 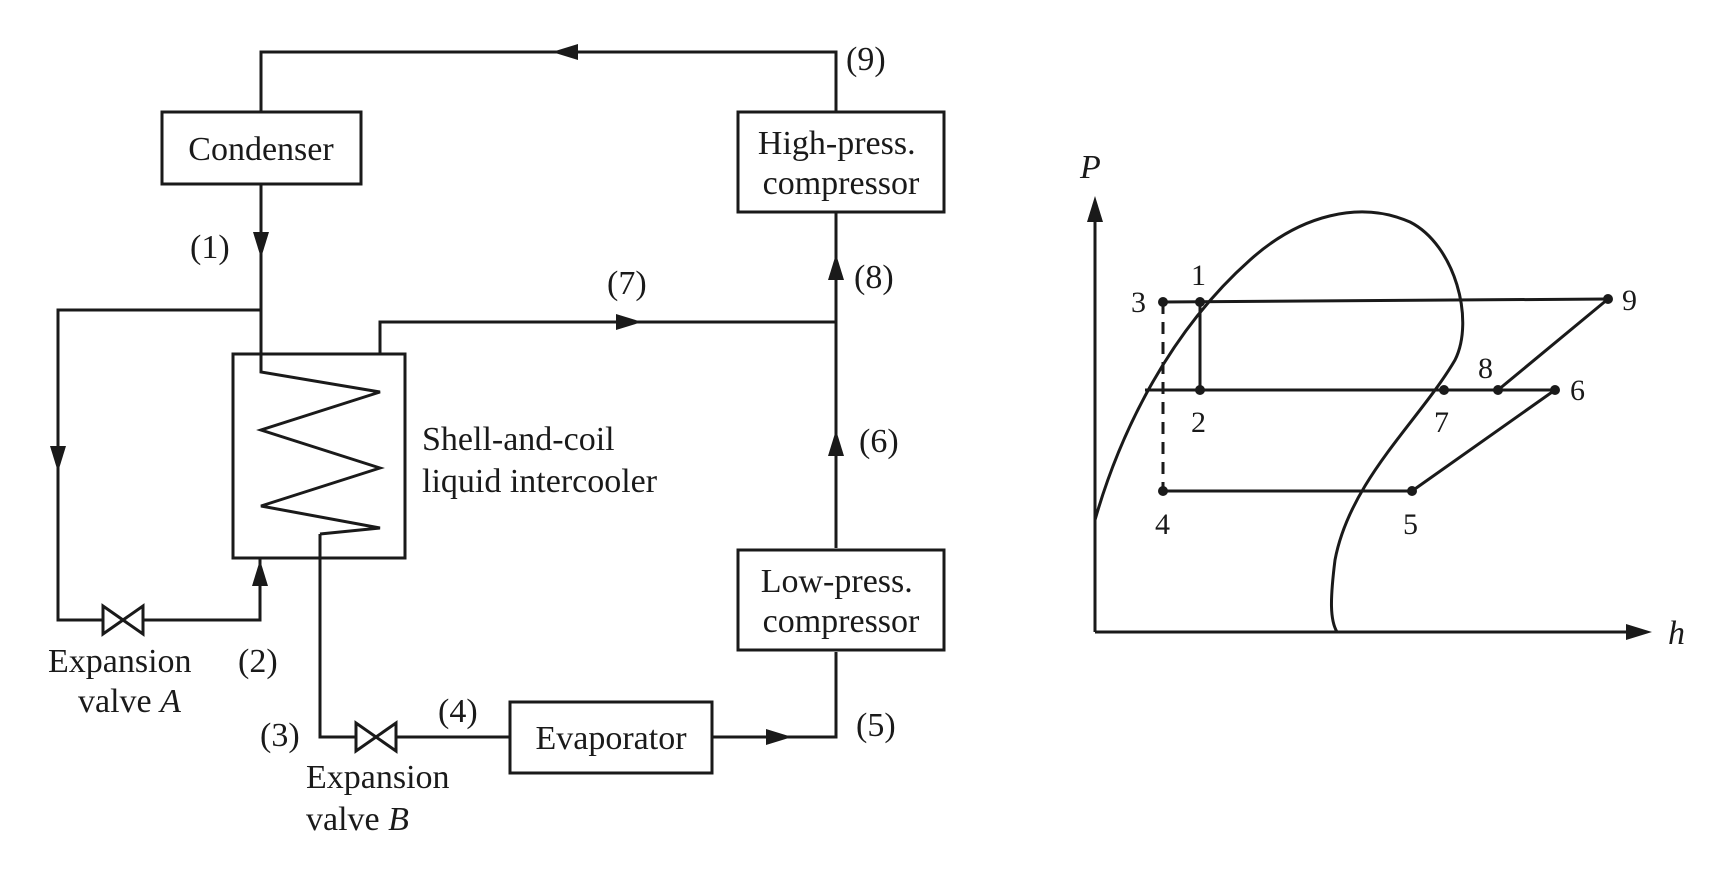 I want to click on flow-arrow-top, so click(x=565, y=52).